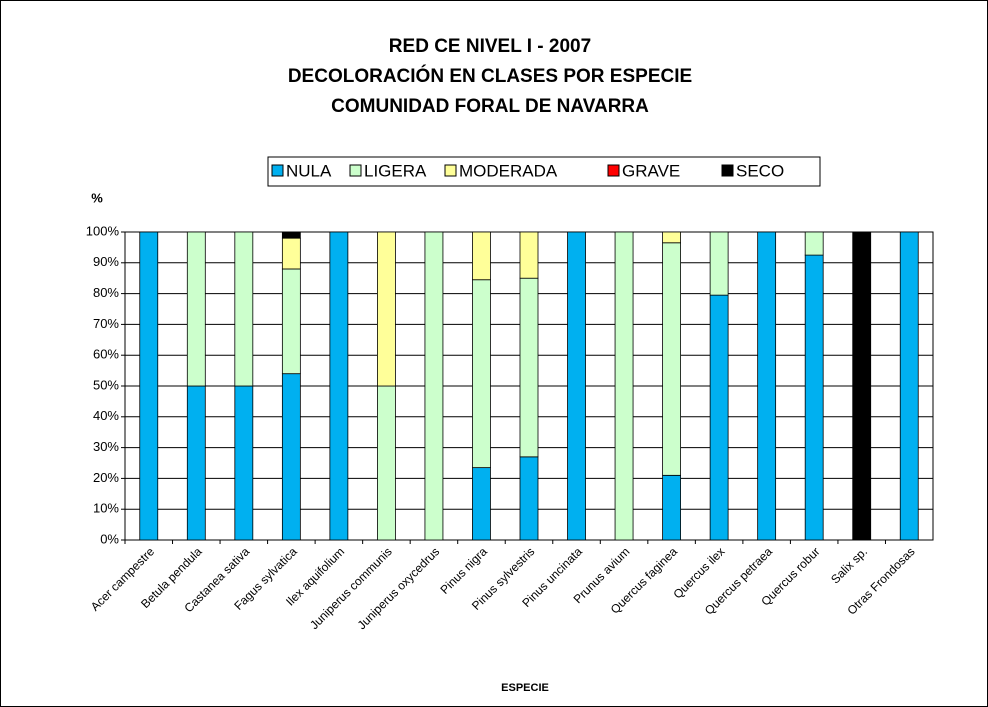 The height and width of the screenshot is (707, 988). Describe the element at coordinates (106, 477) in the screenshot. I see `y-tick-label: 20%` at that location.